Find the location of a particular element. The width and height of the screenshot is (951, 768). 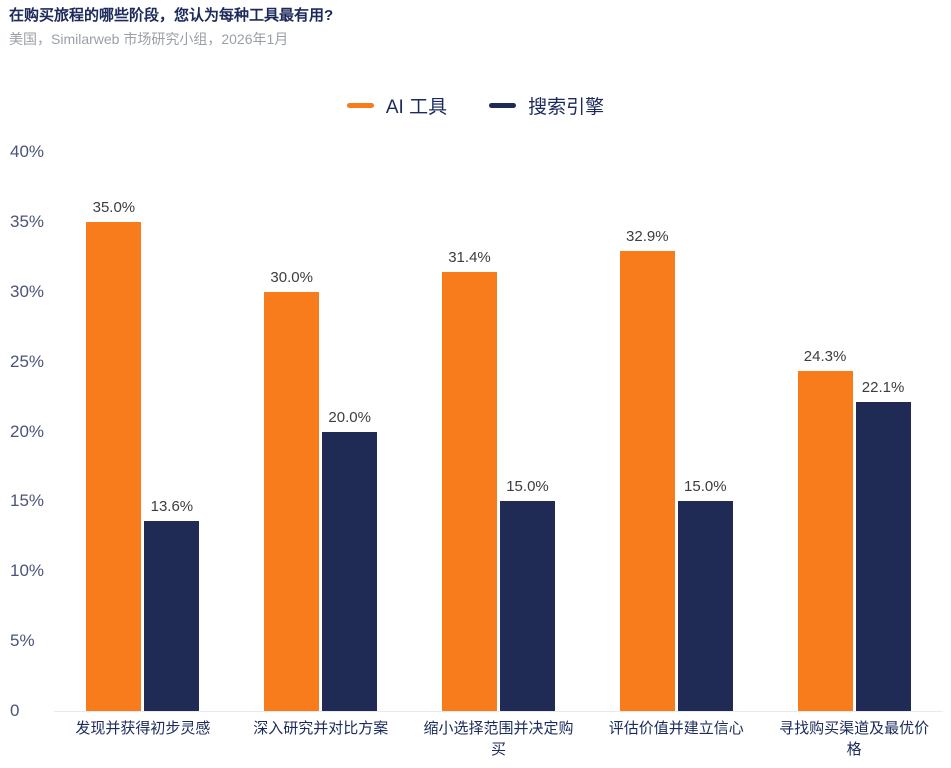

y-axis-tick: 10% is located at coordinates (27, 571).